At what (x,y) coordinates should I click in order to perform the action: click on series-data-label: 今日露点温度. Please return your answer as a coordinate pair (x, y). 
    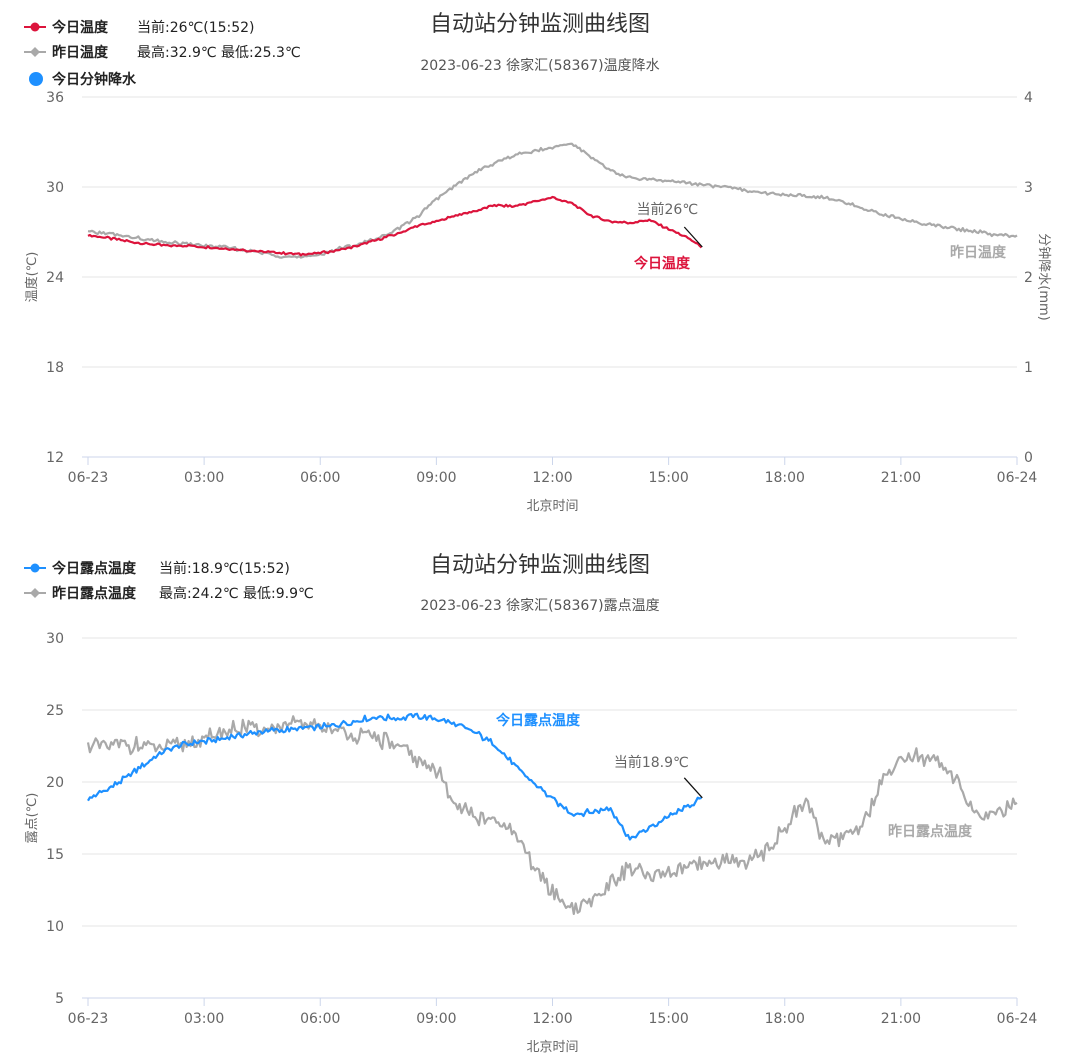
    Looking at the image, I should click on (538, 720).